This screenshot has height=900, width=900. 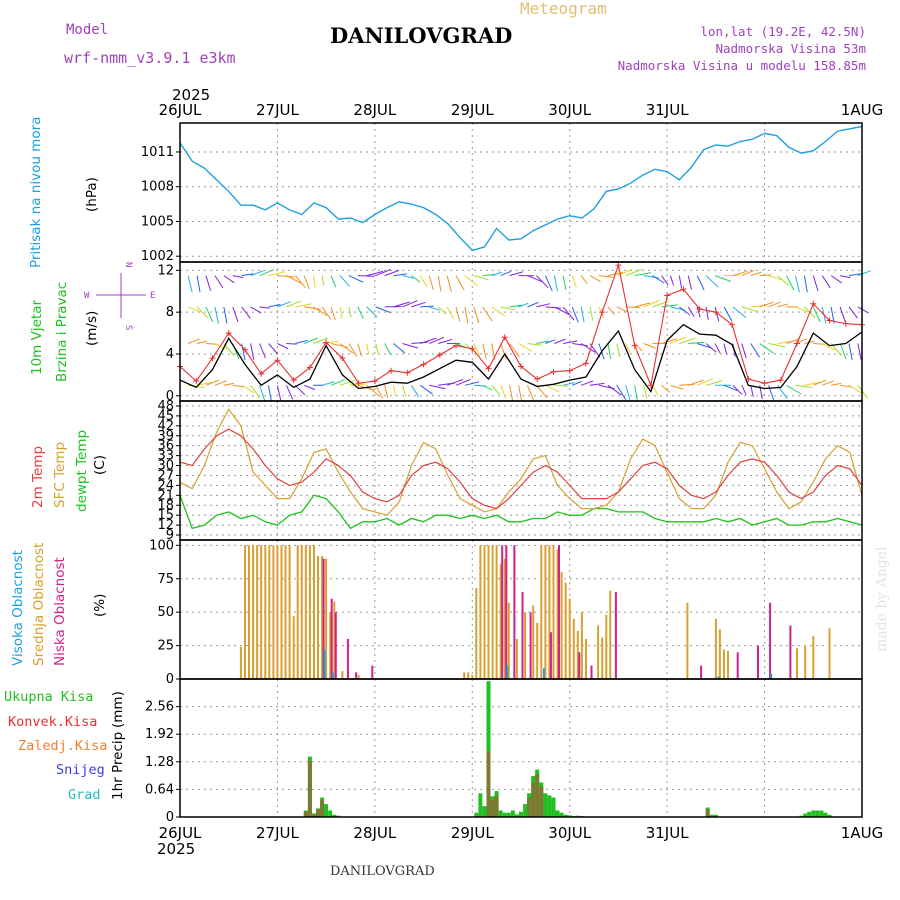 I want to click on pressure-ylabel: Pritisak na nivou mora, so click(x=36, y=192).